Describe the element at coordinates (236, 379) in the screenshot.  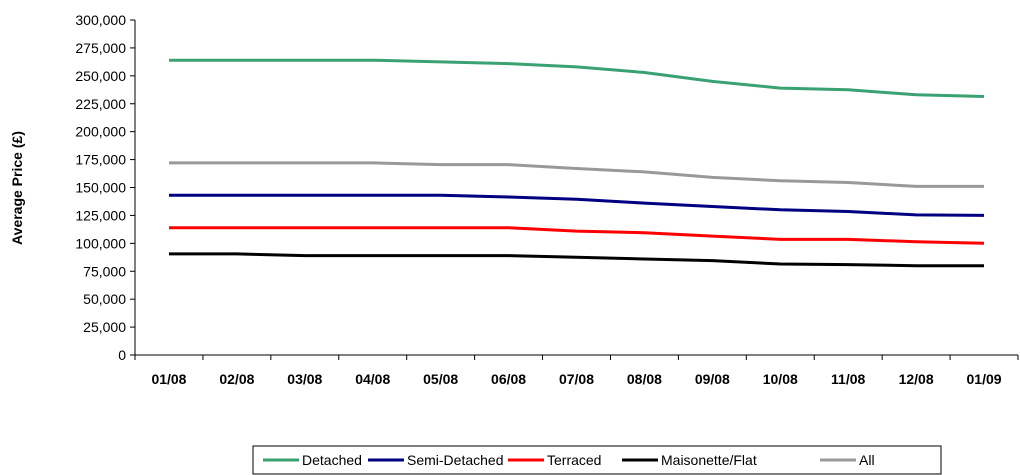
I see `x-tick-label: 02/08` at that location.